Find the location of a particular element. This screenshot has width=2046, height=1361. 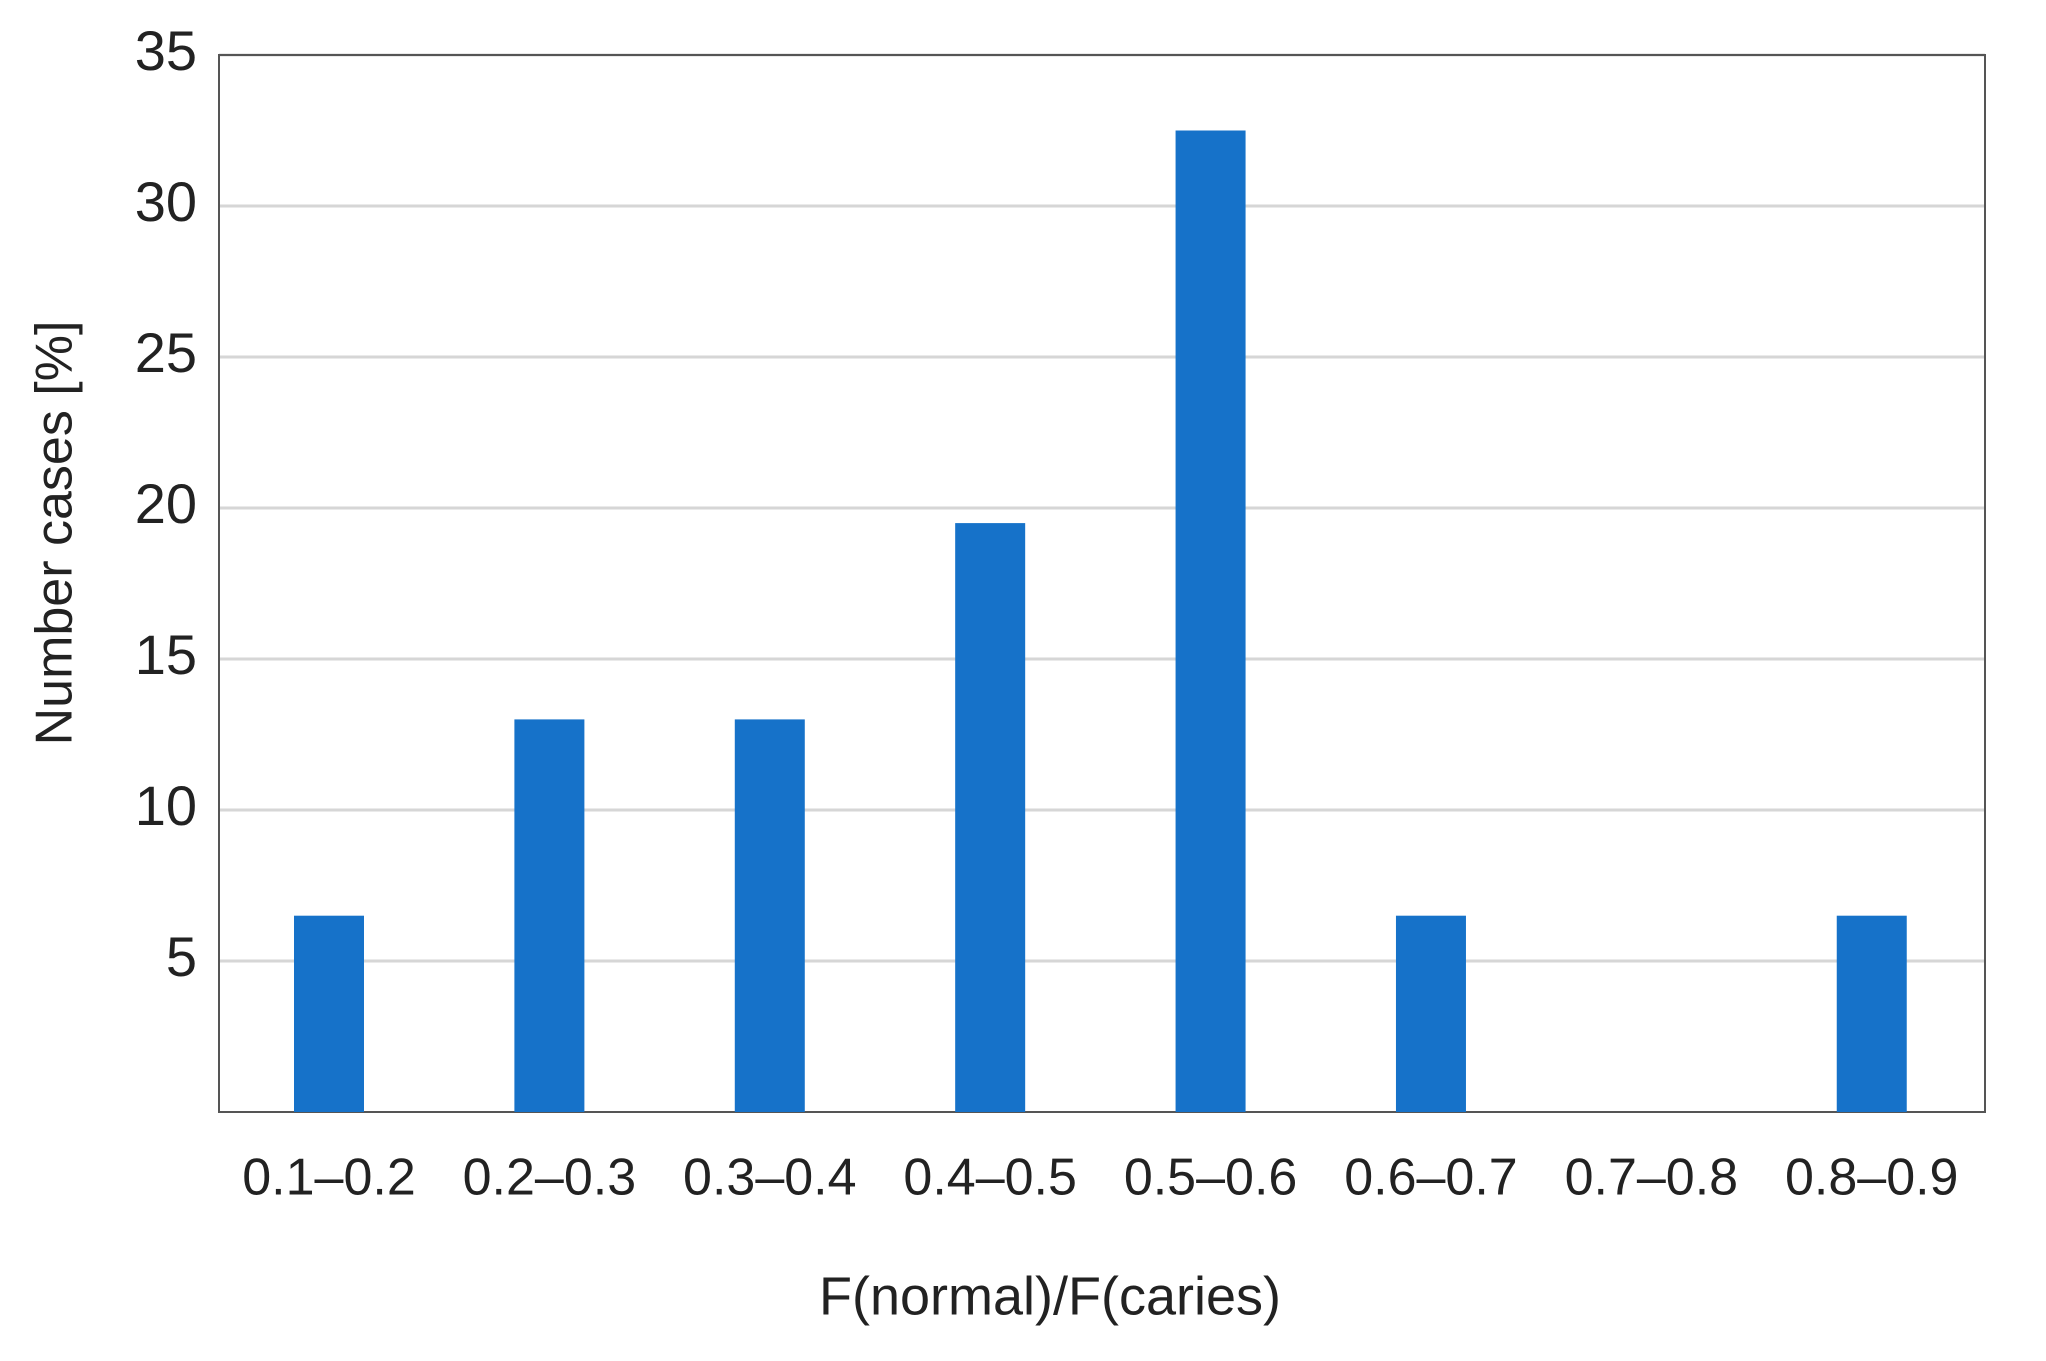

y-axis-title: Number cases [%] is located at coordinates (55, 533).